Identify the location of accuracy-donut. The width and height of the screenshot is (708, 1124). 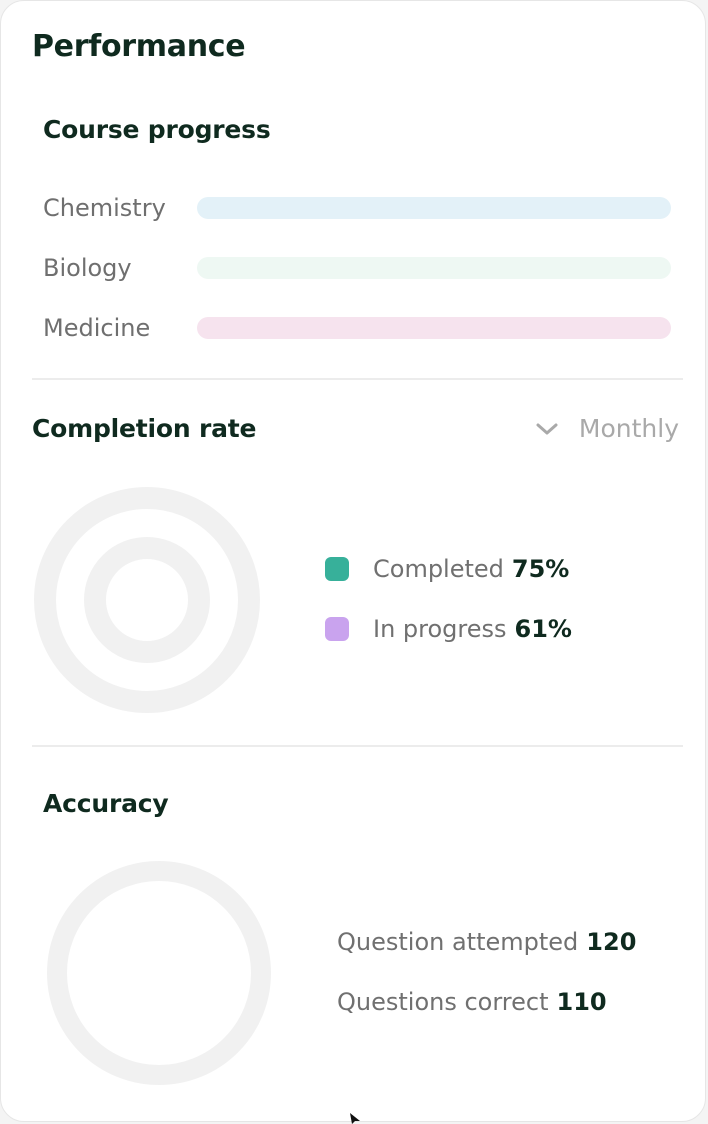
(159, 973).